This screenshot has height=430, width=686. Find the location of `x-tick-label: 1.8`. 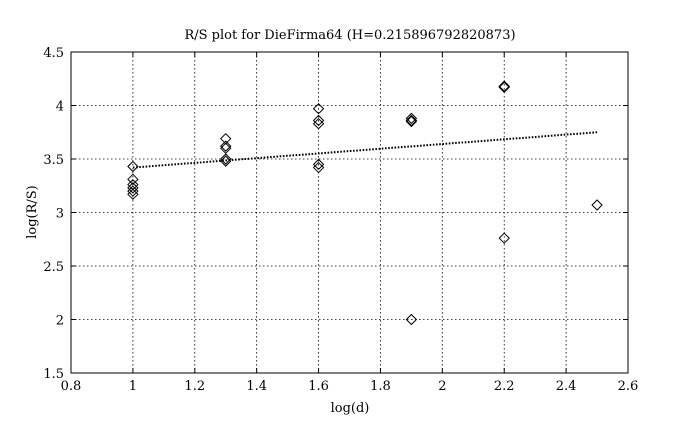

x-tick-label: 1.8 is located at coordinates (380, 386).